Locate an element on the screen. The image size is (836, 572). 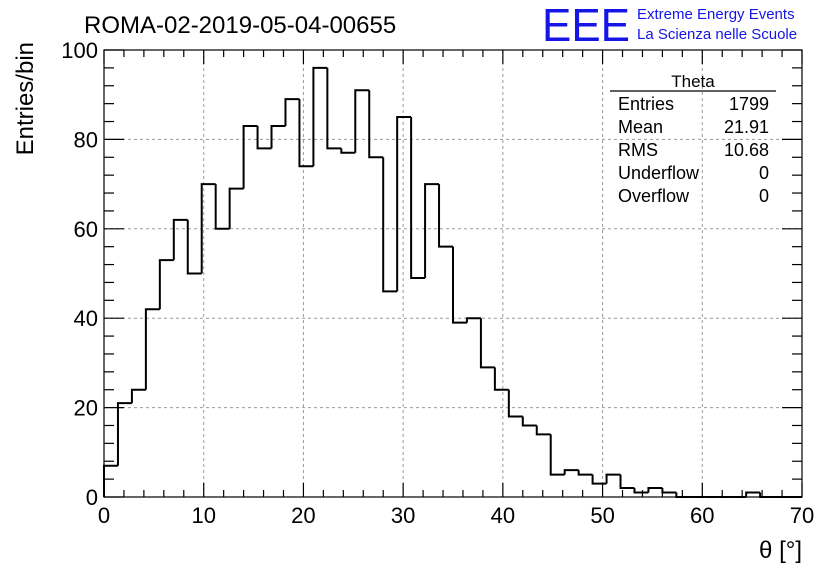
stats-row-label: Overflow is located at coordinates (654, 196).